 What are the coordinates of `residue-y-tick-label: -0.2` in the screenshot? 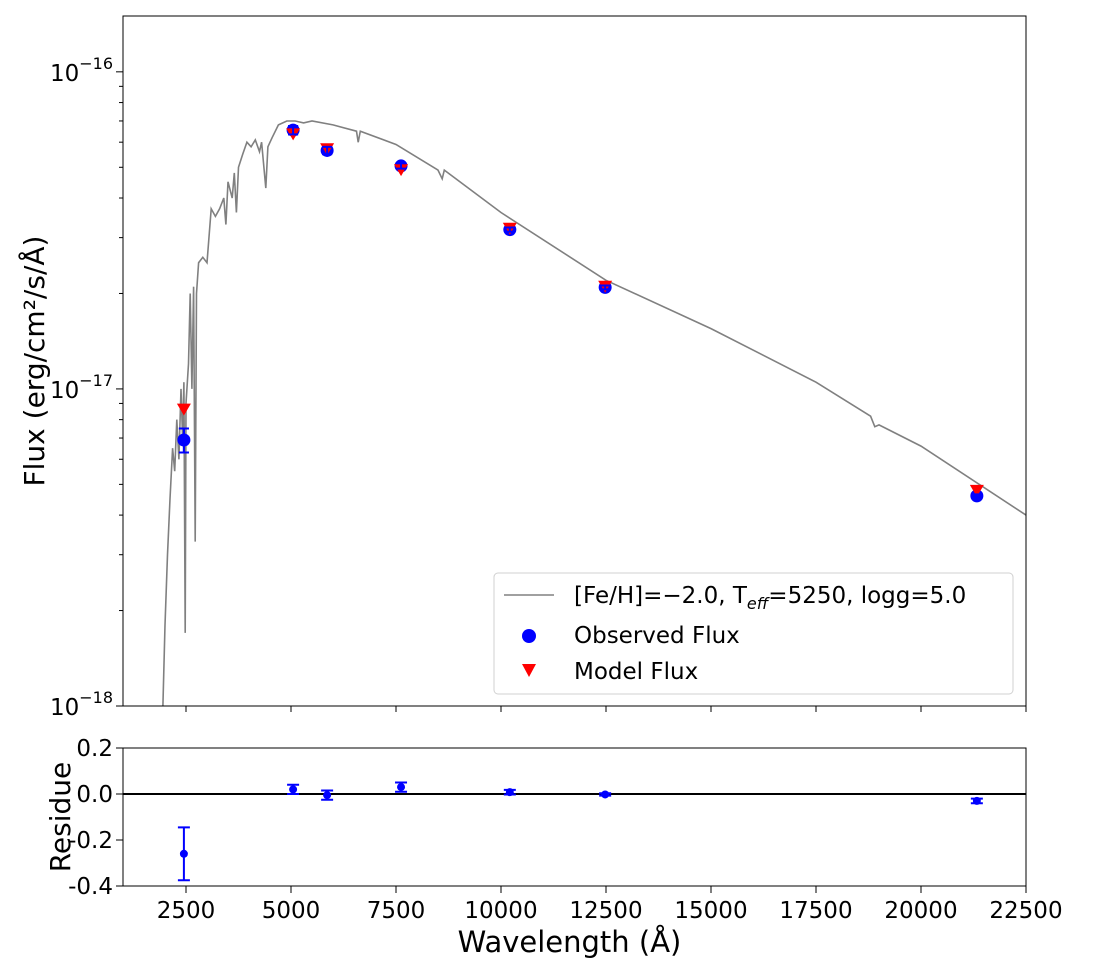 It's located at (90, 841).